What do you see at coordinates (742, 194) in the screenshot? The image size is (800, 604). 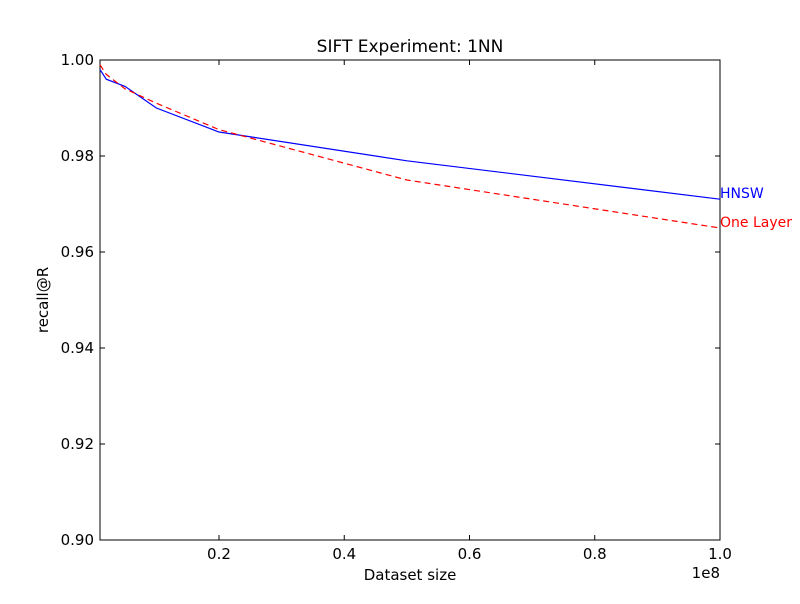 I see `series-label-hnsw: HNSW` at bounding box center [742, 194].